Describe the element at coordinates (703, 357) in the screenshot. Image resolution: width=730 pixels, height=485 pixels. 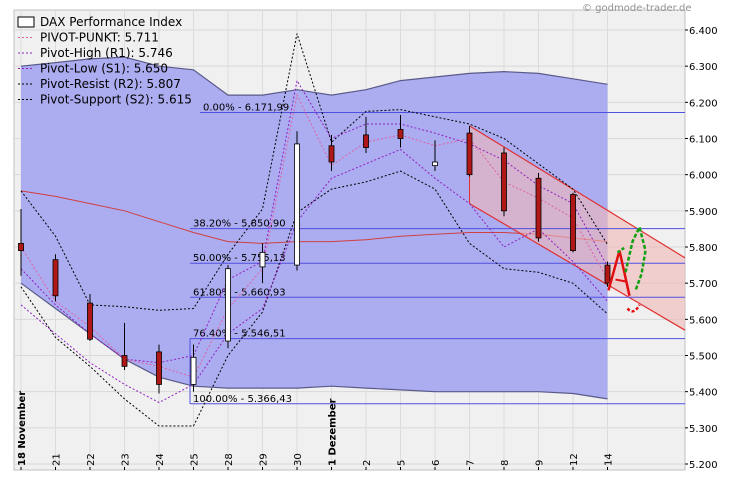
I see `y-tick-label: 5.500` at that location.